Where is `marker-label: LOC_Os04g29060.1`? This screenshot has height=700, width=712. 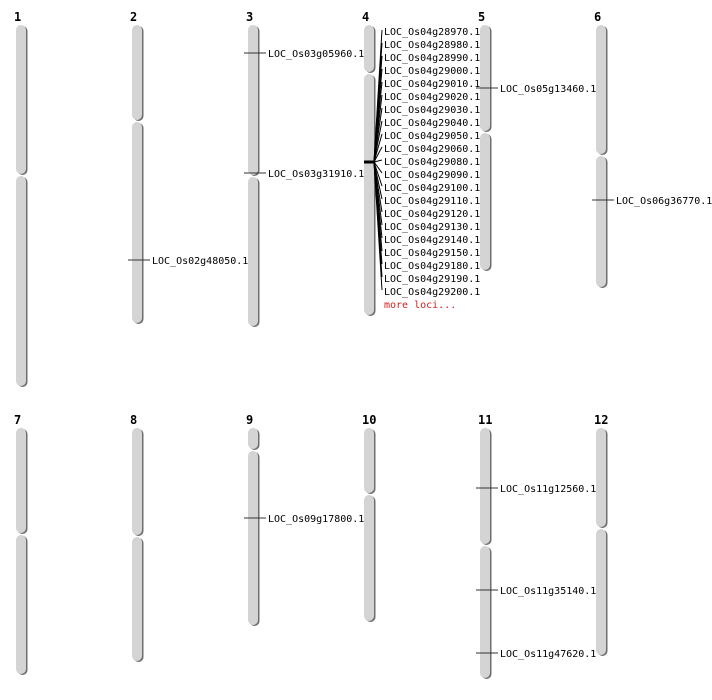
marker-label: LOC_Os04g29060.1 is located at coordinates (432, 149).